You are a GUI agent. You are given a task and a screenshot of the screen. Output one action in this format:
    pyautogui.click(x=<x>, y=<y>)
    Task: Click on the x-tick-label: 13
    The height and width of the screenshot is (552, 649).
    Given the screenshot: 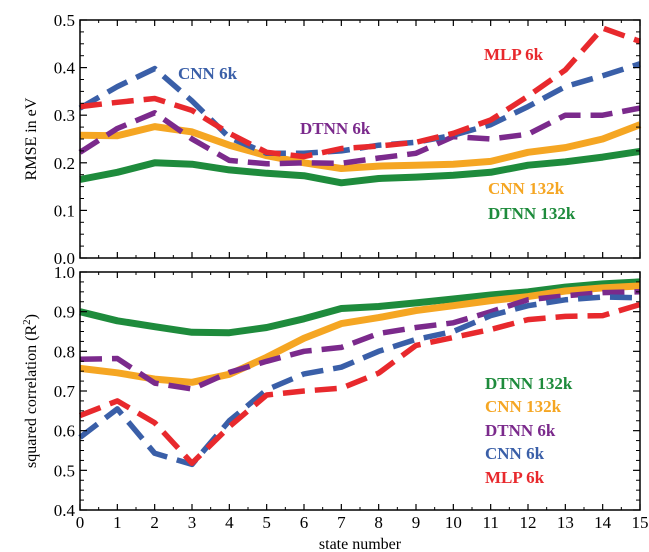 What is the action you would take?
    pyautogui.click(x=565, y=522)
    